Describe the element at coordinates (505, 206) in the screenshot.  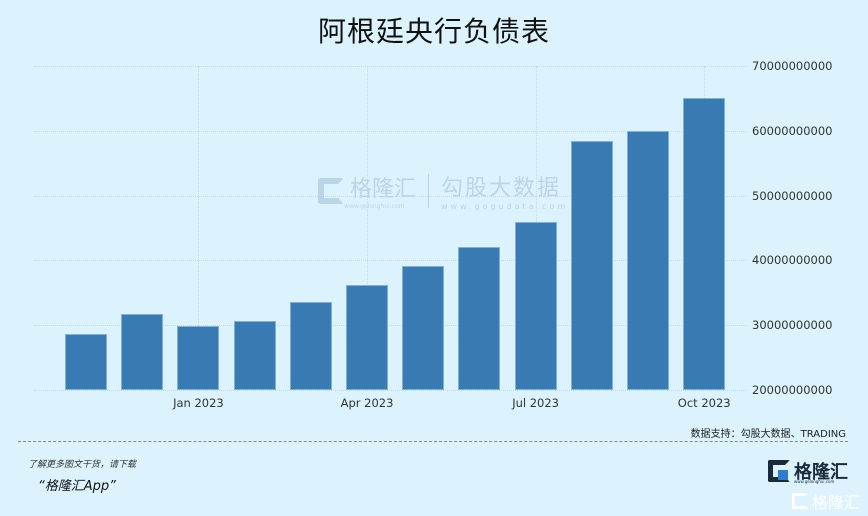
I see `watermark-brand2-url: www.gogudata.com` at that location.